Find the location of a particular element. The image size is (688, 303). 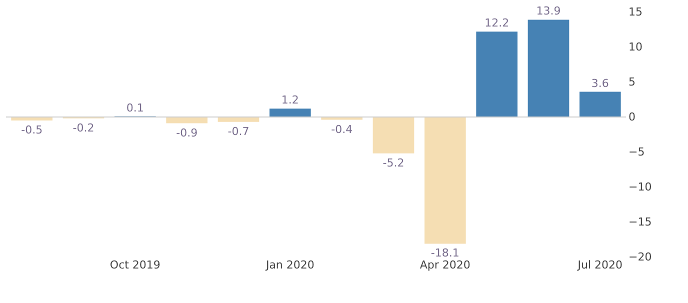

y-tick-label: −20 is located at coordinates (640, 257).